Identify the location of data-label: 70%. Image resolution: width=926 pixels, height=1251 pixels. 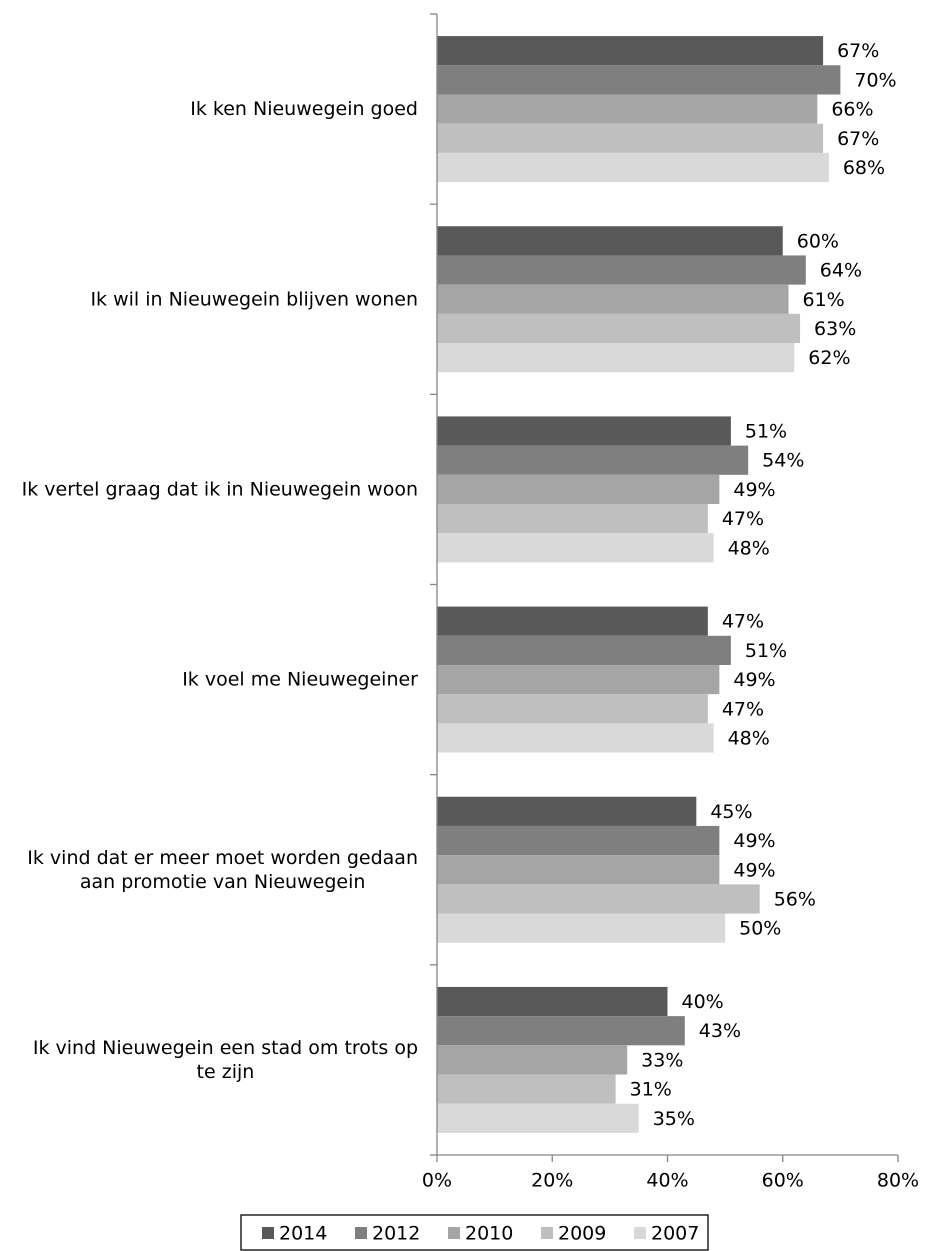
(875, 80).